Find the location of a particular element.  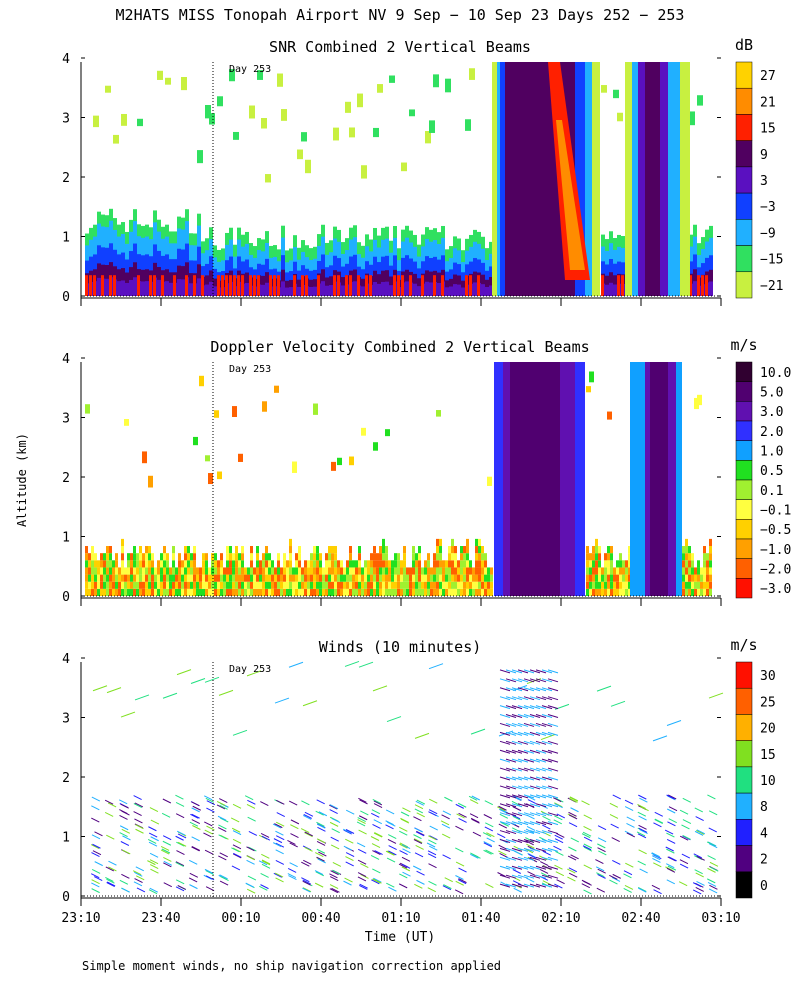

colorbar-label: 10.0 is located at coordinates (775, 373).